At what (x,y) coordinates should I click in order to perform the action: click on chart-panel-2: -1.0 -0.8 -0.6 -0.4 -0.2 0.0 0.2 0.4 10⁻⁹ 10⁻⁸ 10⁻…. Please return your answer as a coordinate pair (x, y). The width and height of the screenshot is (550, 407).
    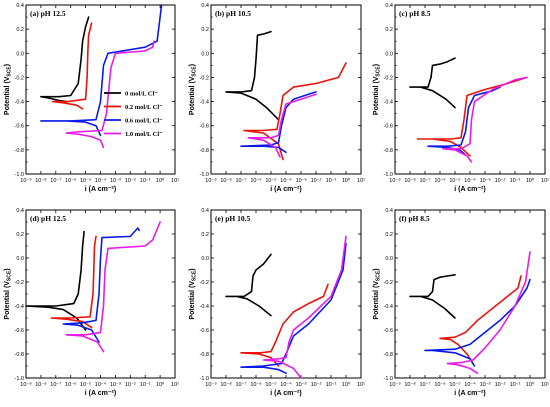
    Looking at the image, I should click on (277, 98).